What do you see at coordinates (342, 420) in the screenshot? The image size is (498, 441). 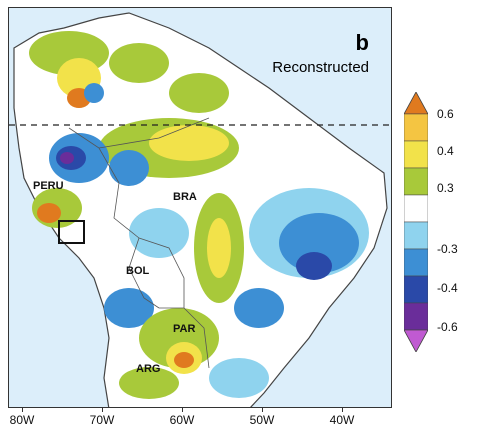 I see `x-tick-40w: 40W` at bounding box center [342, 420].